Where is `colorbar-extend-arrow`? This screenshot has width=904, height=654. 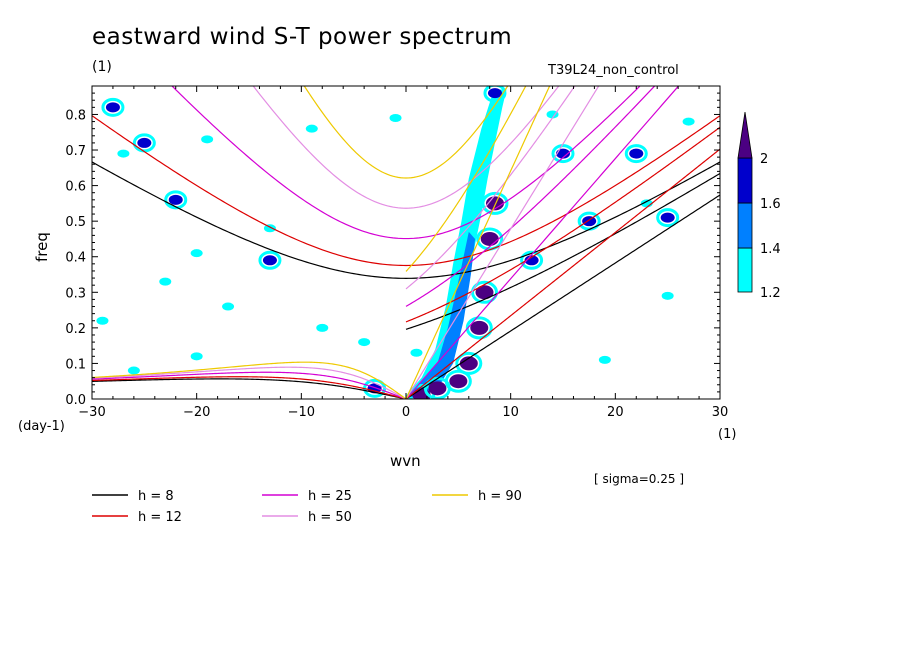 colorbar-extend-arrow is located at coordinates (745, 135).